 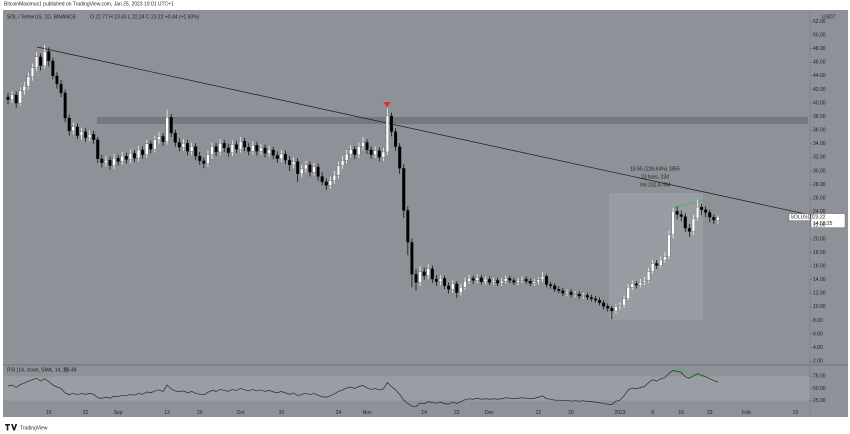 I want to click on rsi-title: RSI (14, close, SMA, 14, 2), so click(x=37, y=370).